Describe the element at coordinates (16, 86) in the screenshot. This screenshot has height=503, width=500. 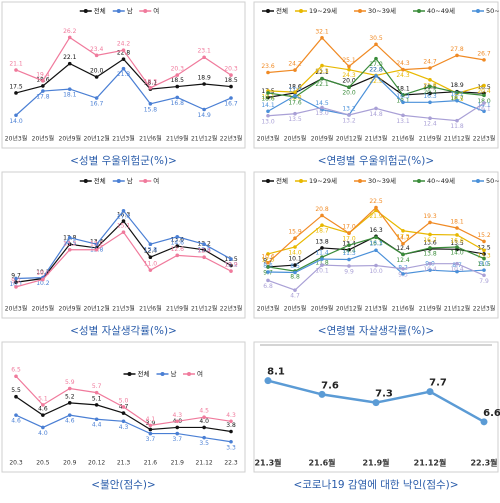
I see `data-label: 17.5` at that location.